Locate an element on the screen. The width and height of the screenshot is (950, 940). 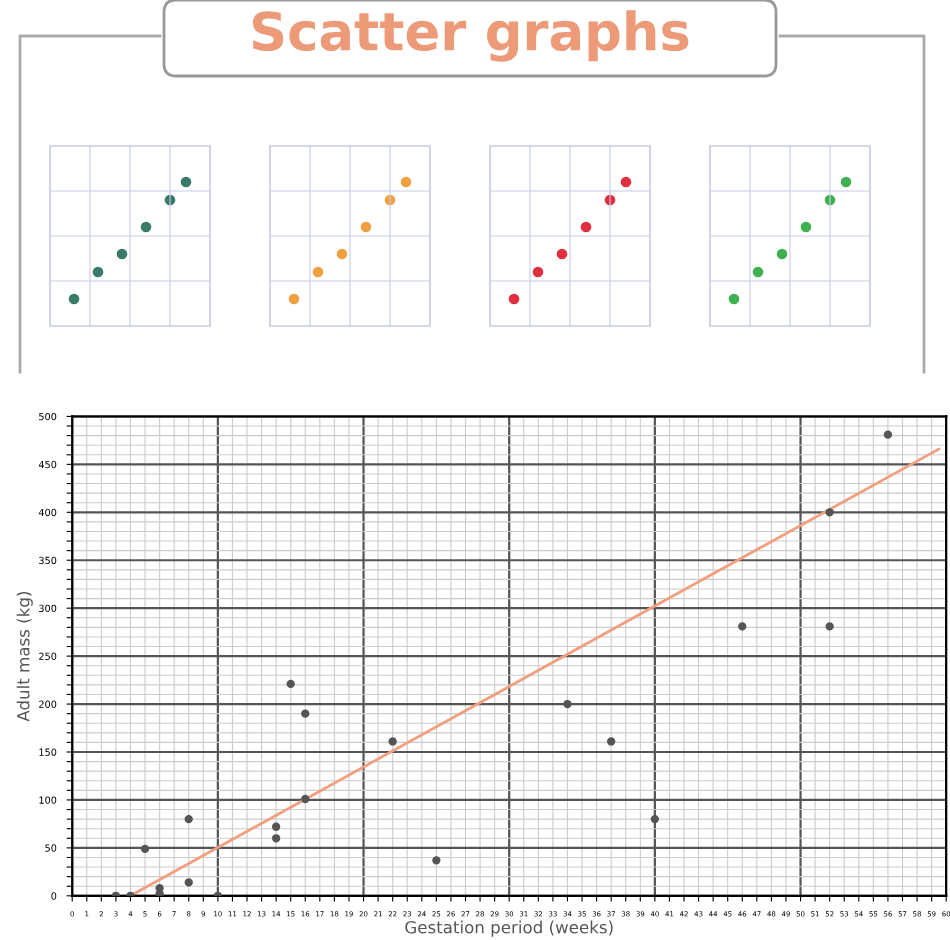
chart-title: Scatter graphs is located at coordinates (470, 36).